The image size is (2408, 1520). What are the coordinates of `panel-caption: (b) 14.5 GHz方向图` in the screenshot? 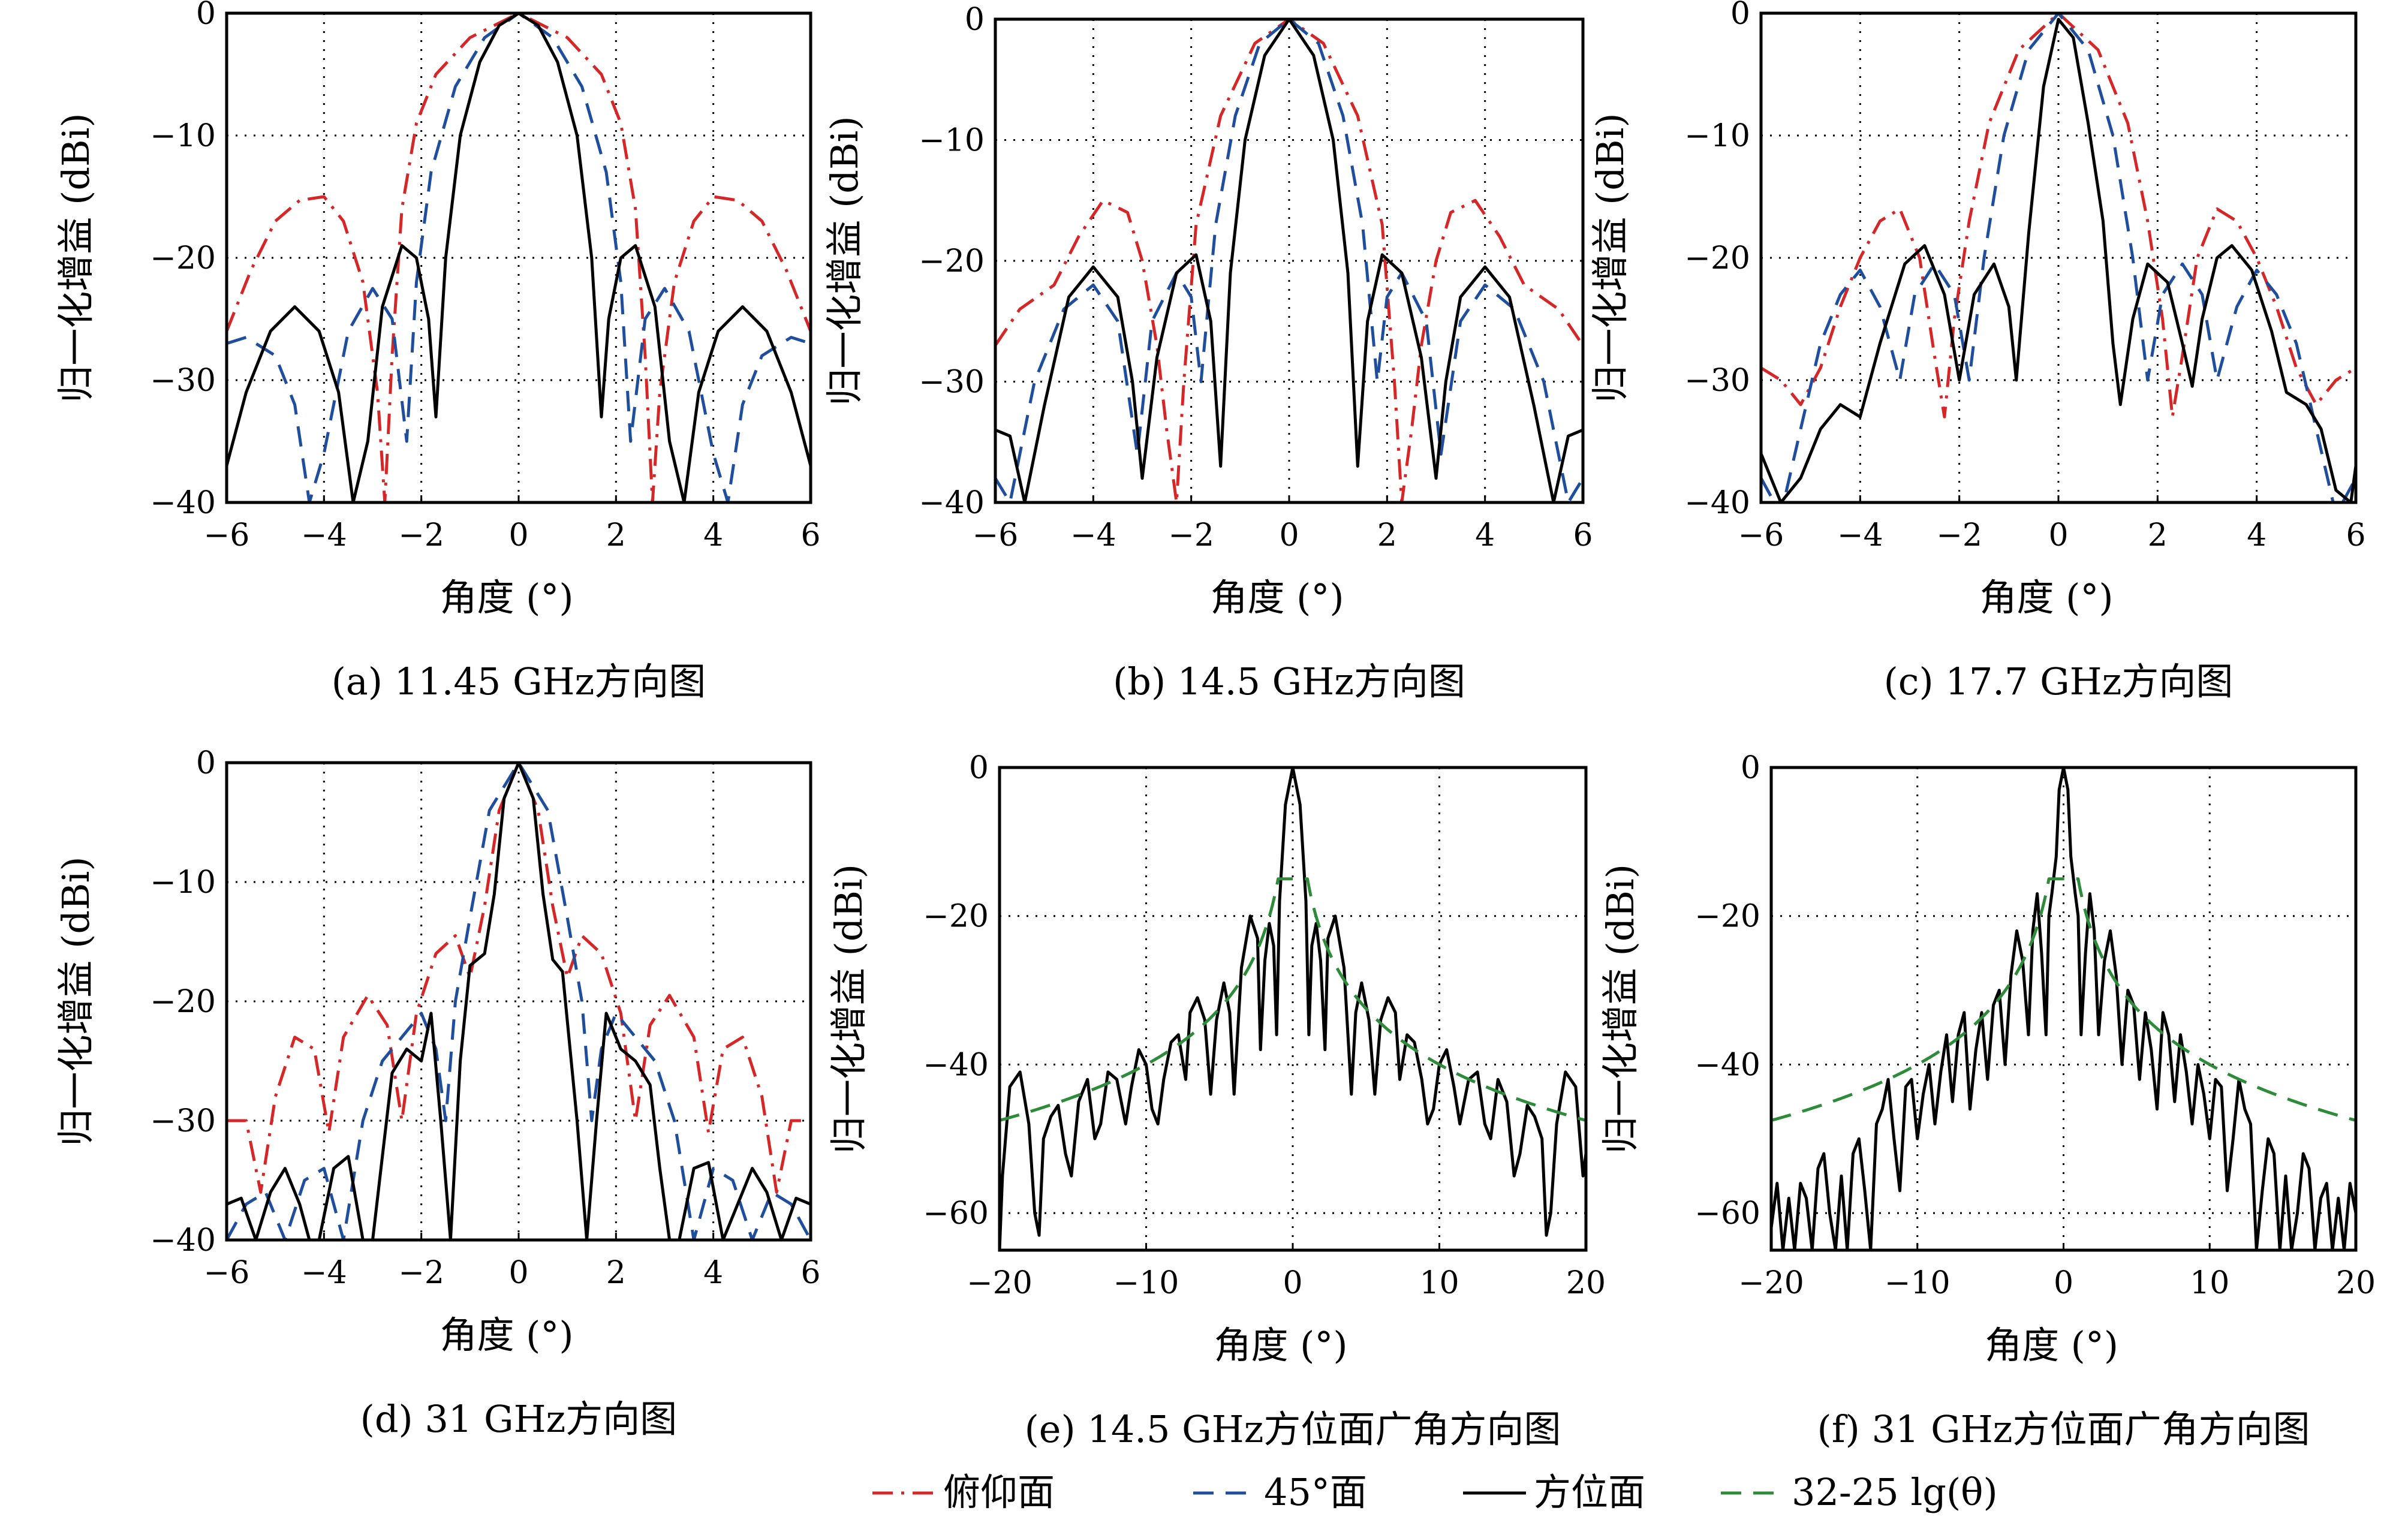 It's located at (1289, 681).